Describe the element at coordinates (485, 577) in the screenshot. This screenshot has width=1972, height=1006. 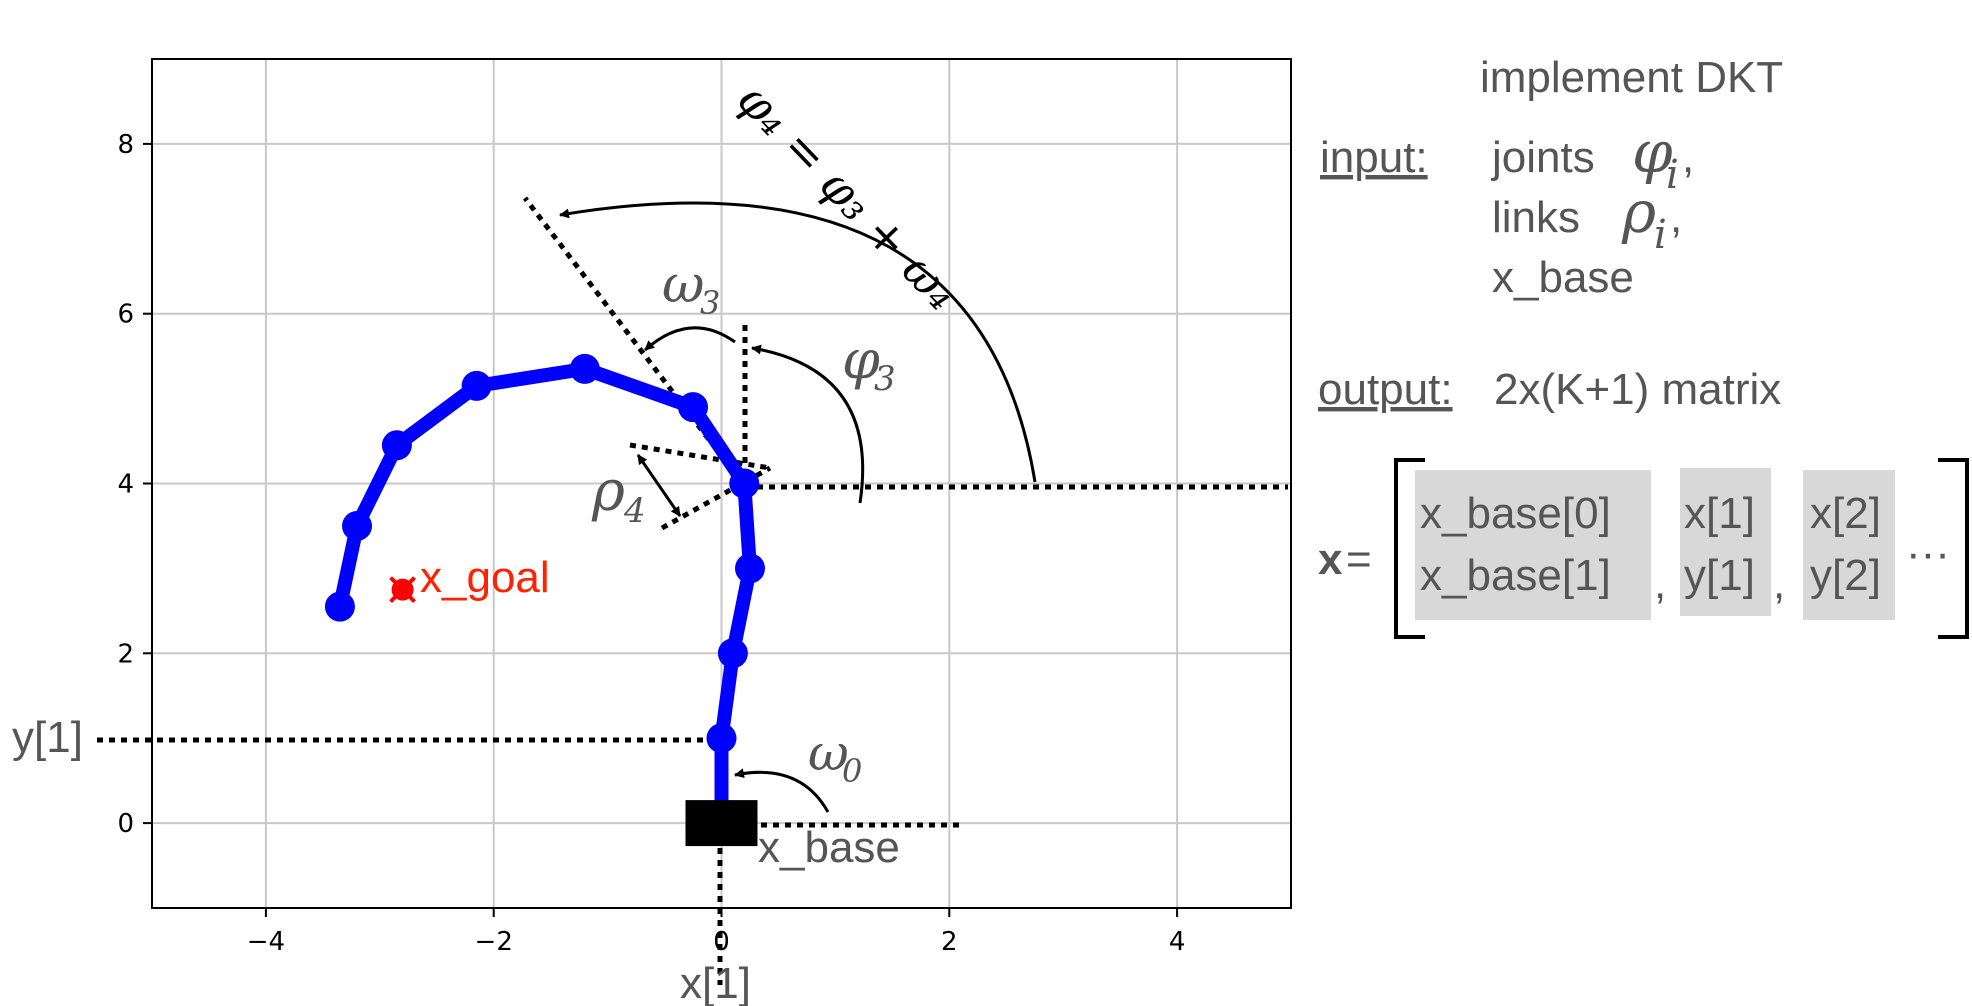
I see `x-goal-label: x_goal` at that location.